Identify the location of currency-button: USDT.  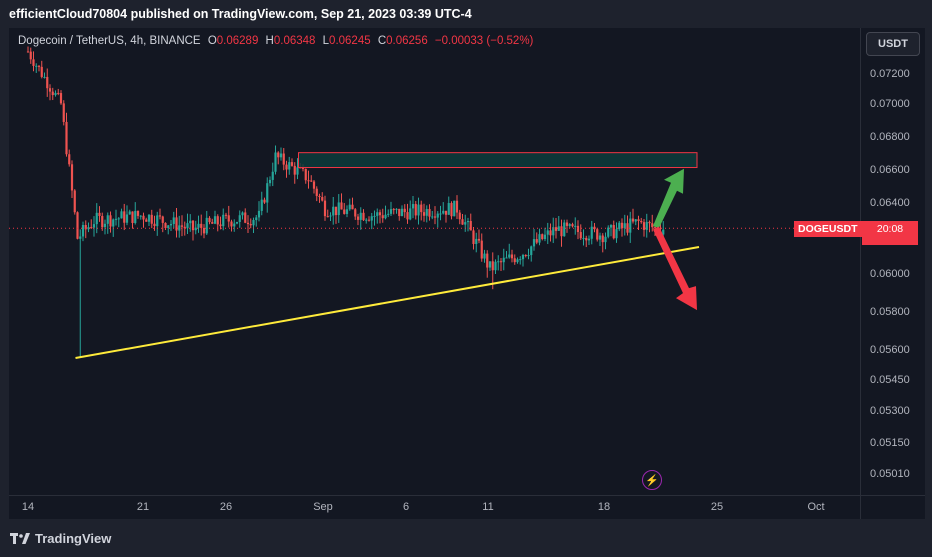
(893, 44).